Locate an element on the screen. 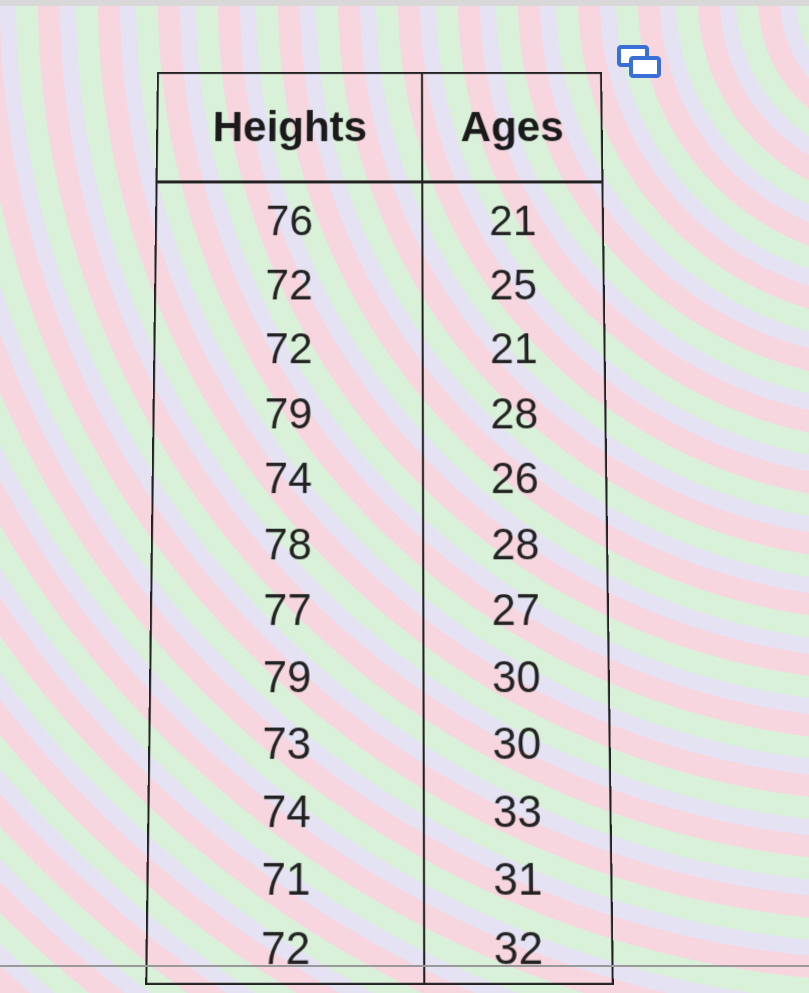 The width and height of the screenshot is (809, 993). age-cell: 33 is located at coordinates (517, 812).